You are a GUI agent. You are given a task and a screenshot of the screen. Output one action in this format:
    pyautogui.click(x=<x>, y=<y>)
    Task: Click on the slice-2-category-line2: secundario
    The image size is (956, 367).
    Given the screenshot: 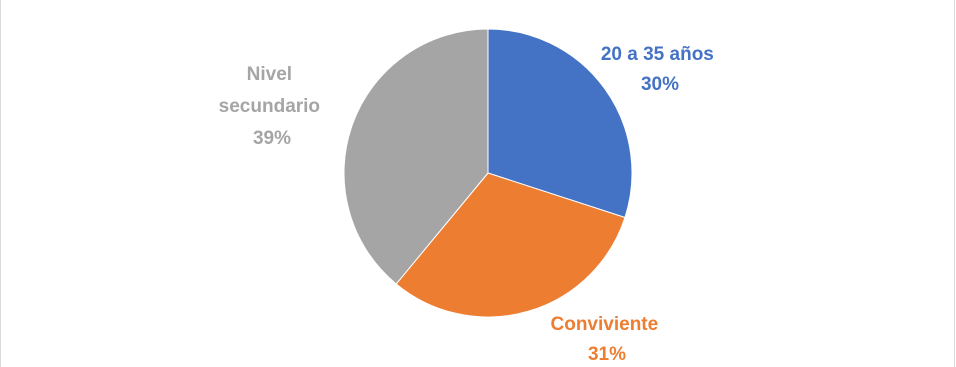 What is the action you would take?
    pyautogui.click(x=269, y=106)
    